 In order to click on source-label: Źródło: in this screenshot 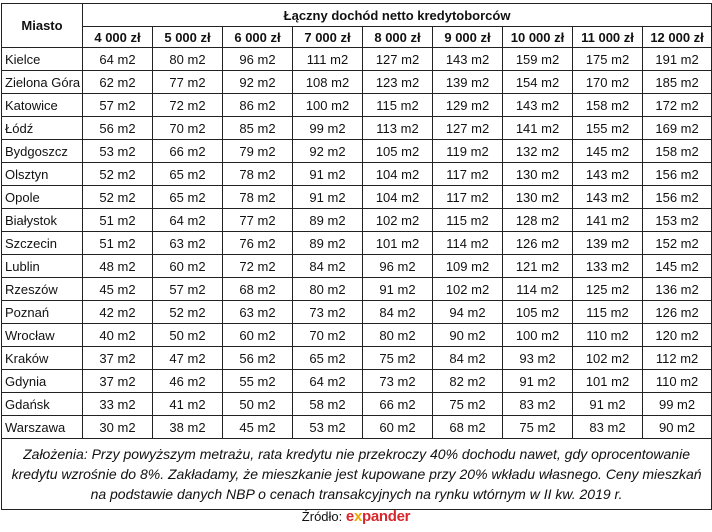, I will do `click(322, 516)`.